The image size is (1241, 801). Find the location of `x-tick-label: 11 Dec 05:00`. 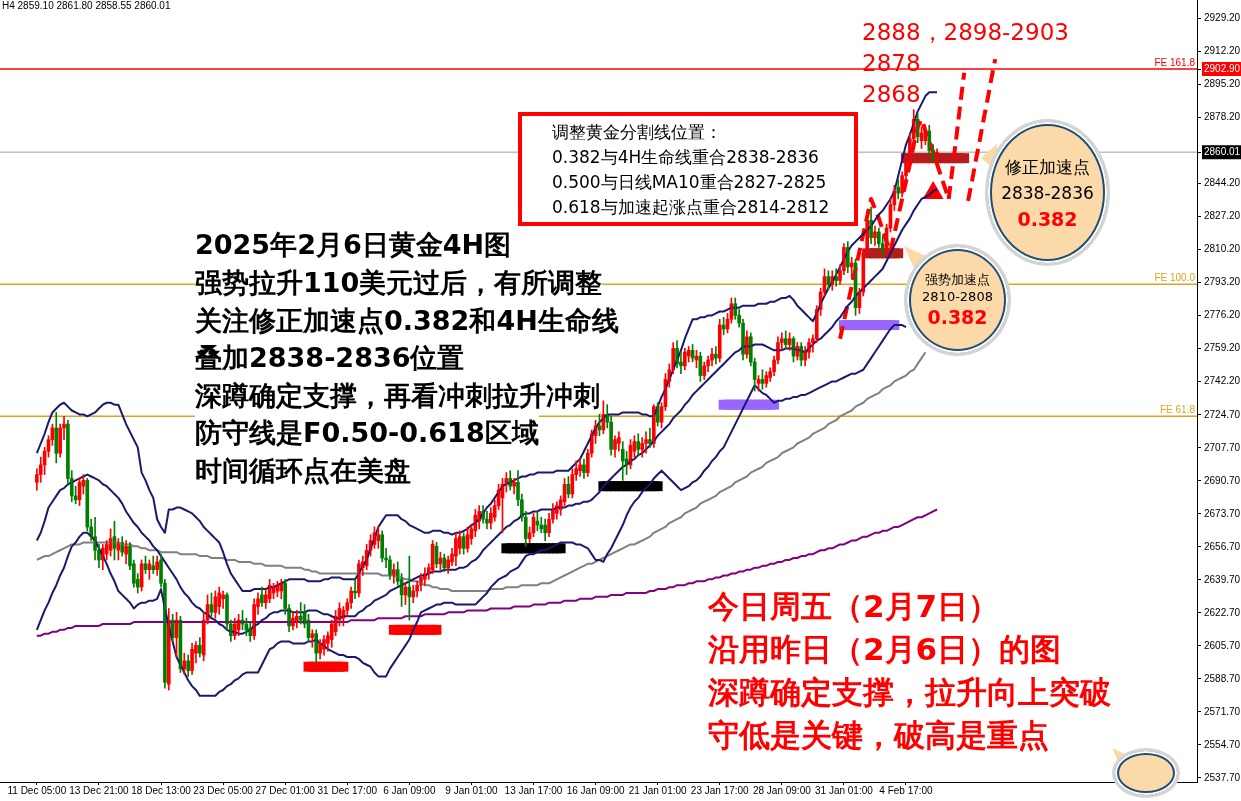

x-tick-label: 11 Dec 05:00 is located at coordinates (37, 790).